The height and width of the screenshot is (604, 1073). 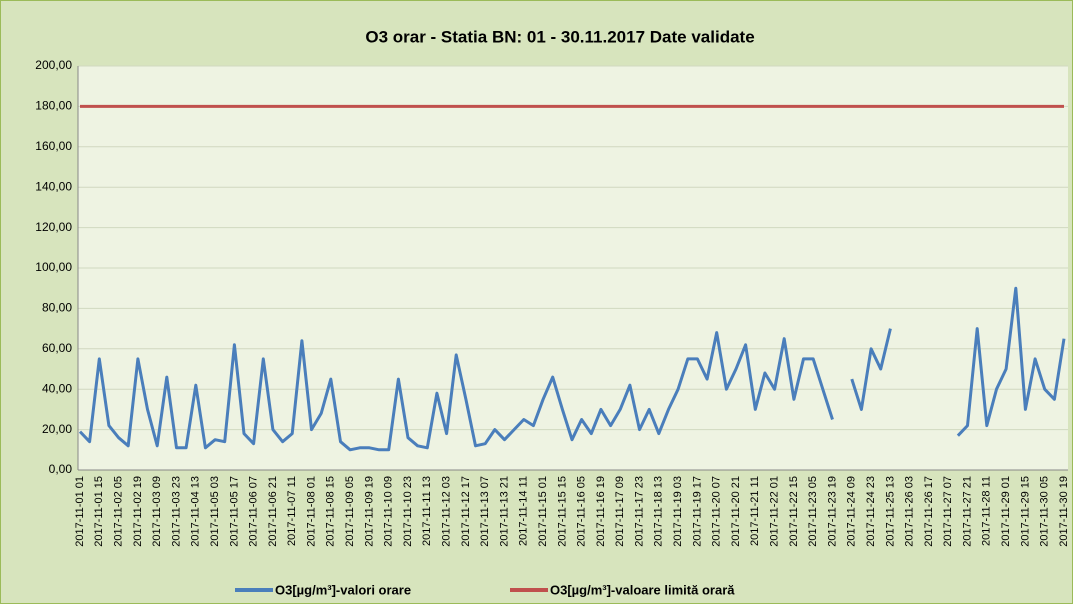 I want to click on x-tick-label: 2017-11-11 13, so click(x=427, y=511).